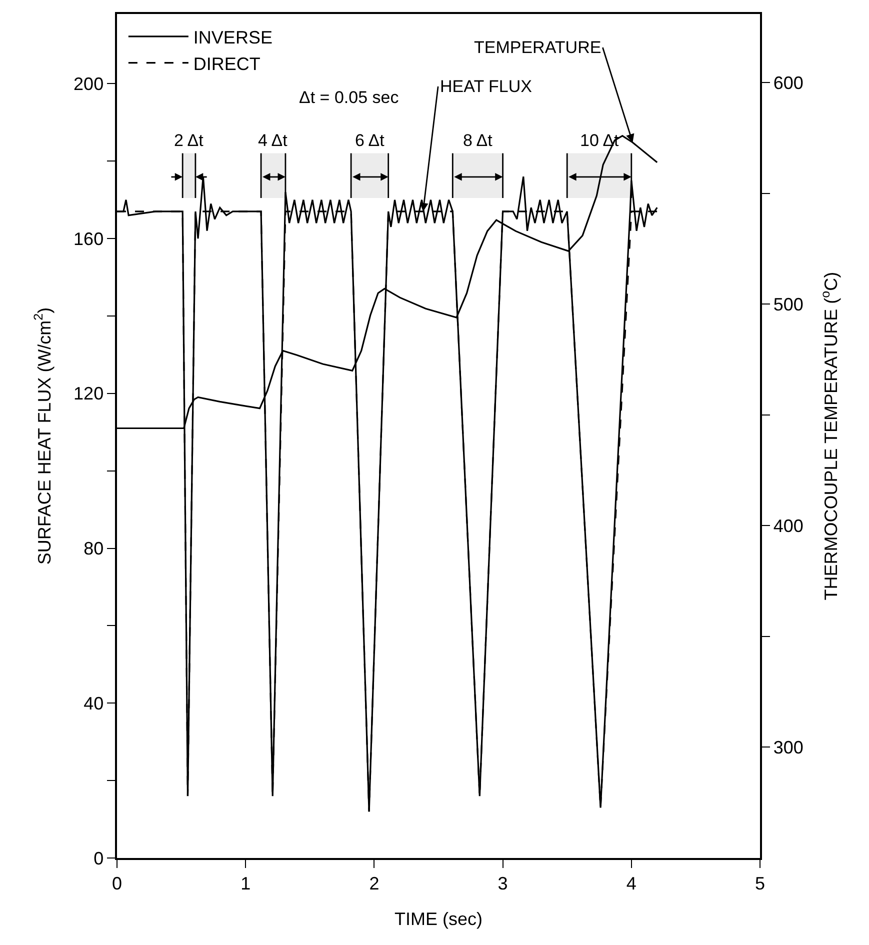  Describe the element at coordinates (538, 47) in the screenshot. I see `text: TEMPERATURE` at that location.